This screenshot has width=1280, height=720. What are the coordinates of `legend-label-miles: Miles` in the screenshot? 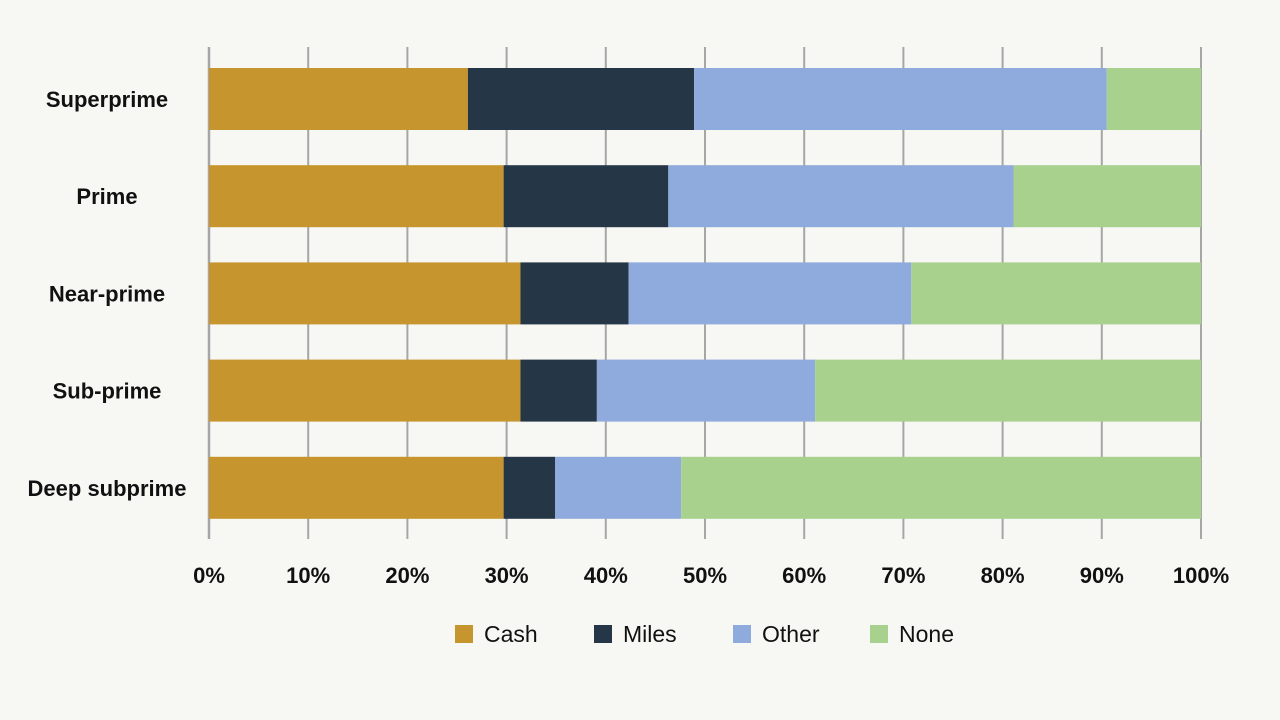 It's located at (650, 634).